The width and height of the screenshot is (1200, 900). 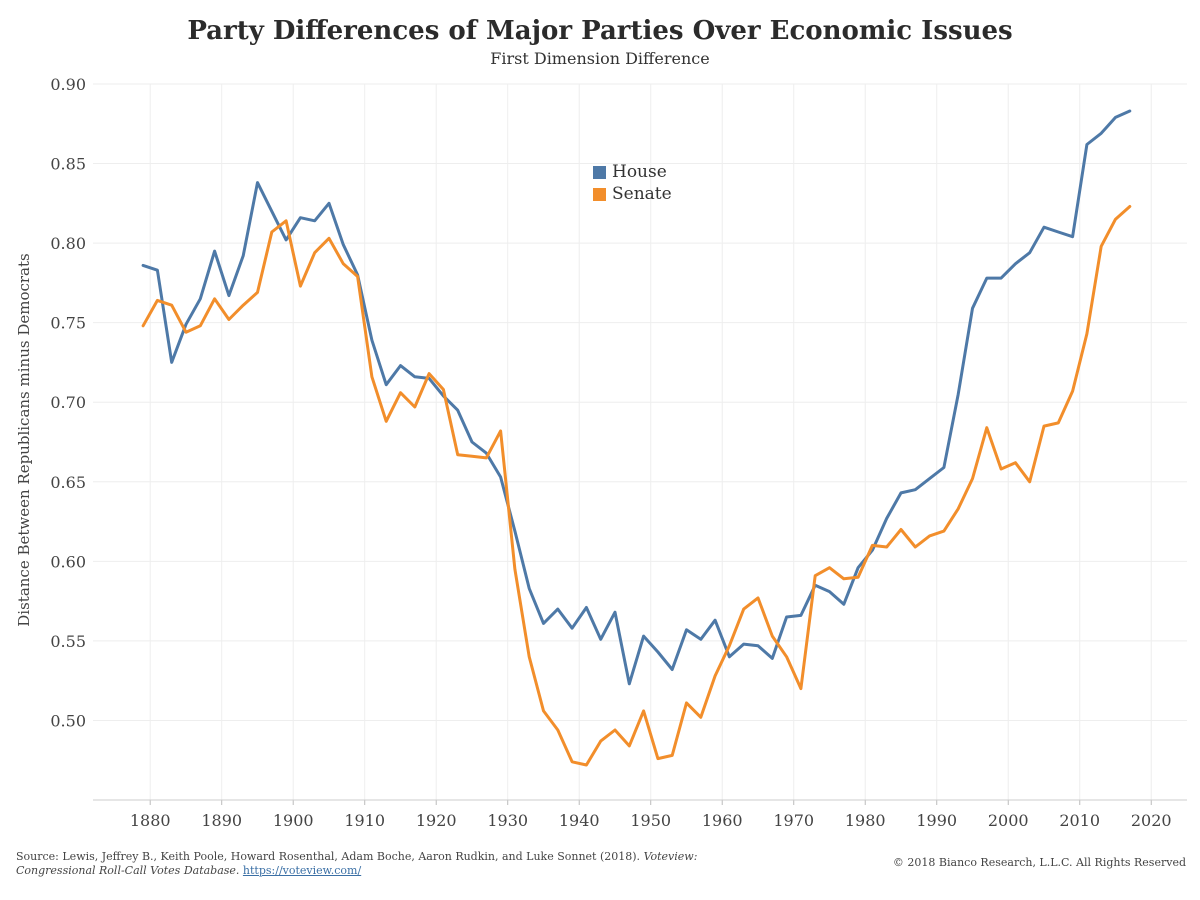 I want to click on legend-swatch-senate, so click(x=599, y=194).